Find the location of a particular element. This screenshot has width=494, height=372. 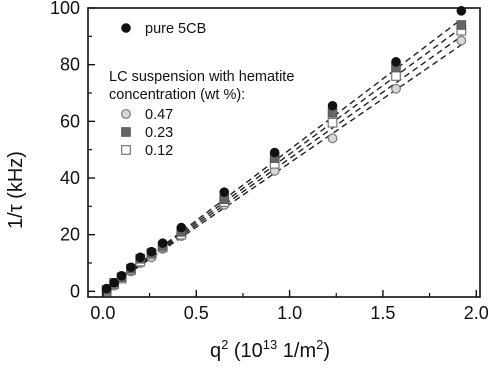

legend-marker-0.23 is located at coordinates (126, 132).